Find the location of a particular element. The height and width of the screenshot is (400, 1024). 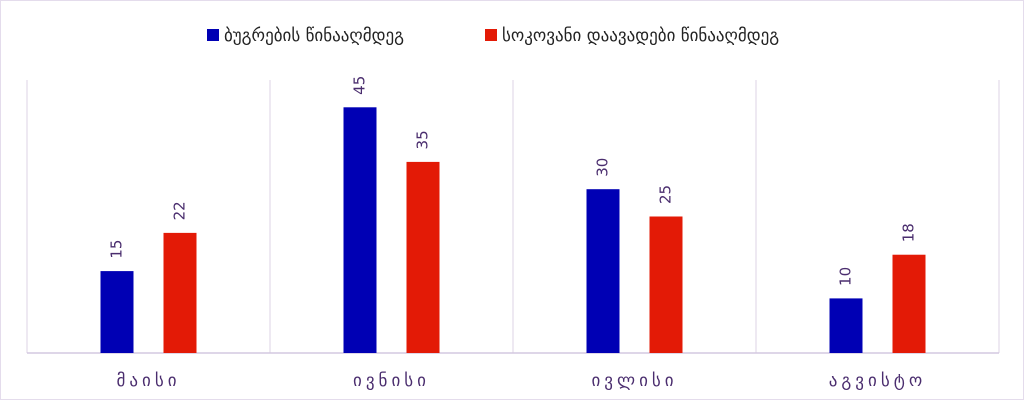

value-label: 10 is located at coordinates (846, 276).